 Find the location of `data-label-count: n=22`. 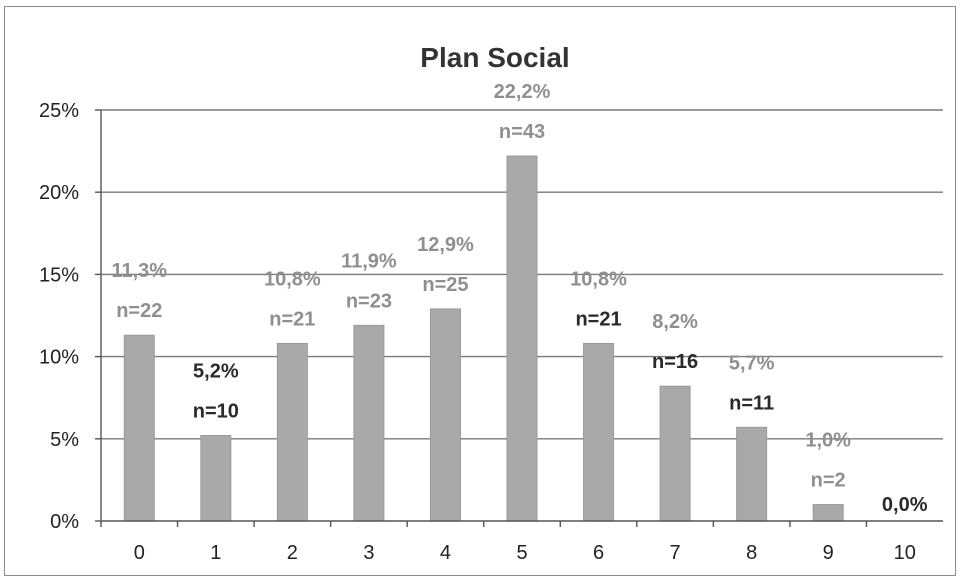

data-label-count: n=22 is located at coordinates (139, 311).